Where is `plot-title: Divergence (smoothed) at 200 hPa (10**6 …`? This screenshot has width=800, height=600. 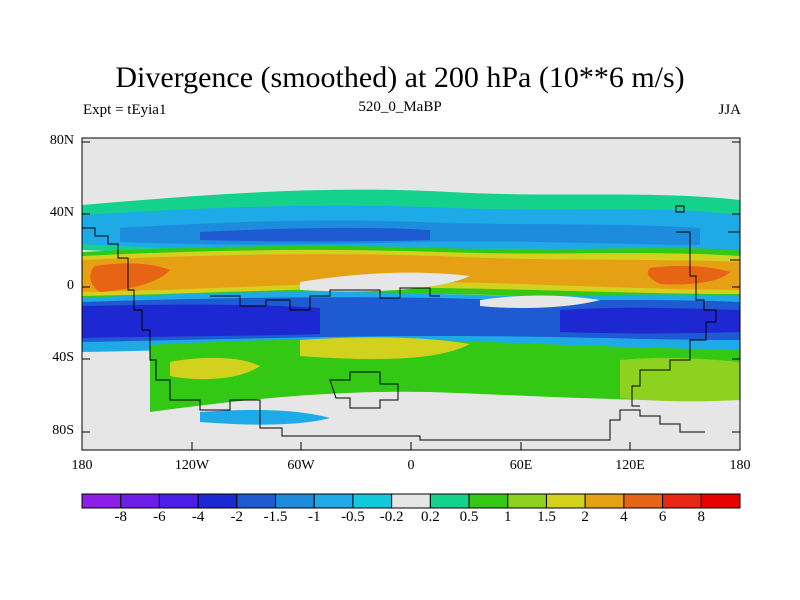
plot-title: Divergence (smoothed) at 200 hPa (10**6 … is located at coordinates (400, 77).